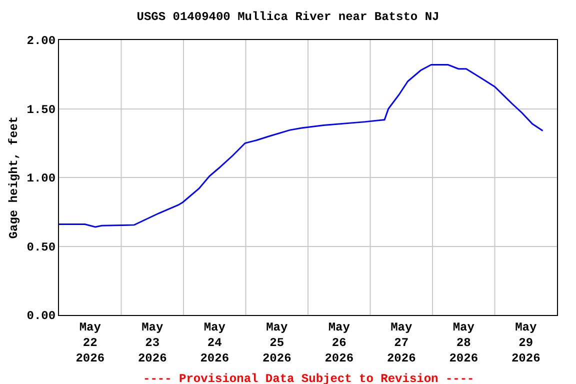  What do you see at coordinates (288, 17) in the screenshot?
I see `chart-title: USGS 01409400 Mullica River near Batsto NJ` at bounding box center [288, 17].